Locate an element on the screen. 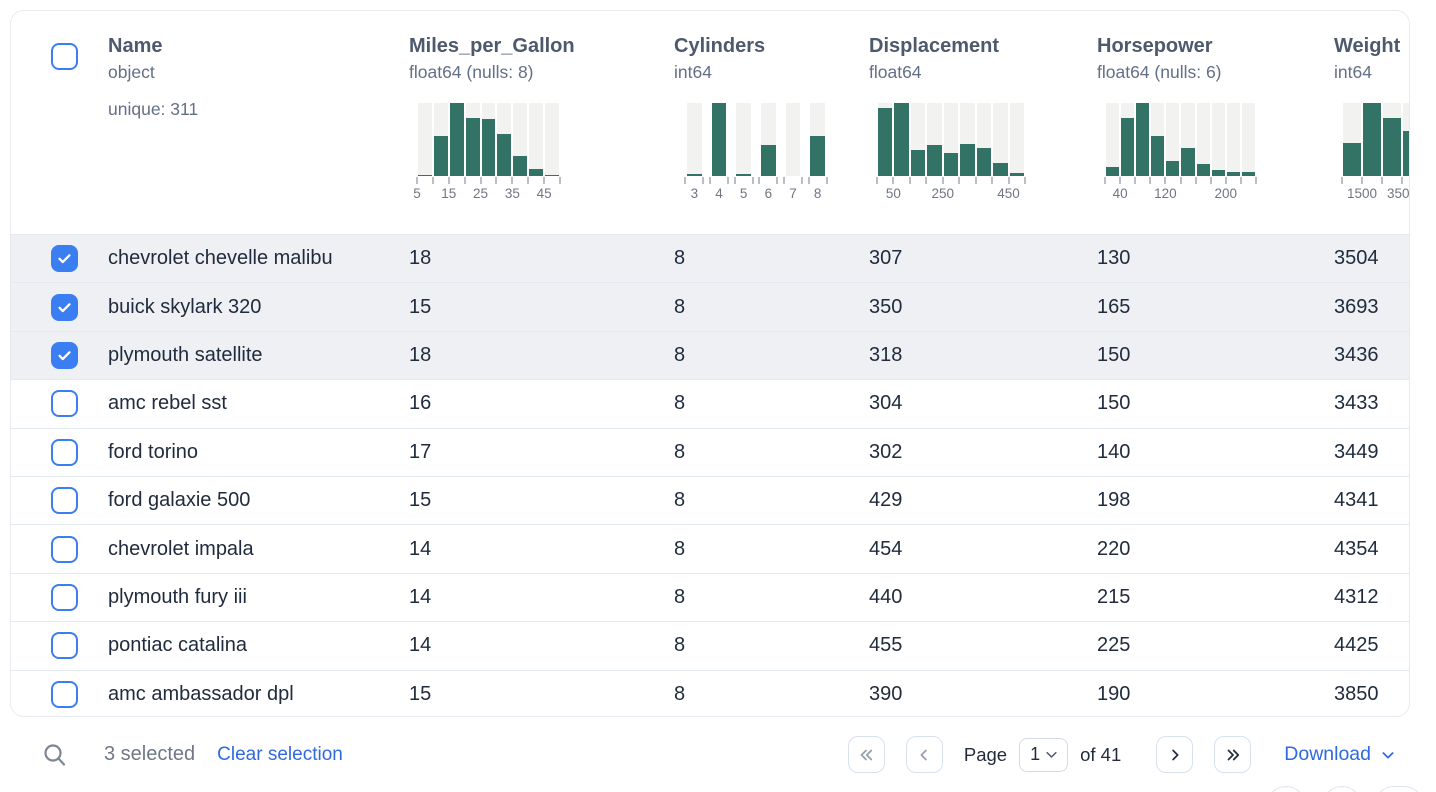  axis-tick-label: 450 is located at coordinates (1008, 193).